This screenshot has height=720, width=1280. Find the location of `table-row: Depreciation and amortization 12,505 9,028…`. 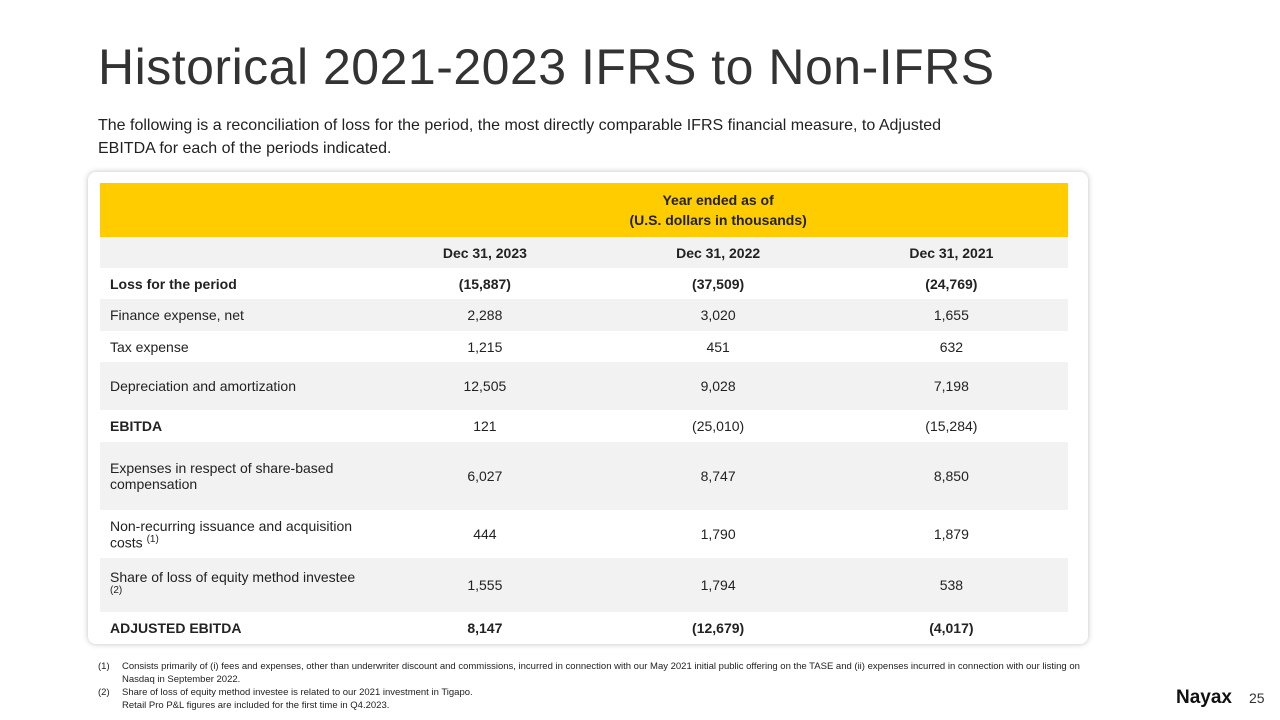

table-row: Depreciation and amortization 12,505 9,028… is located at coordinates (584, 386).